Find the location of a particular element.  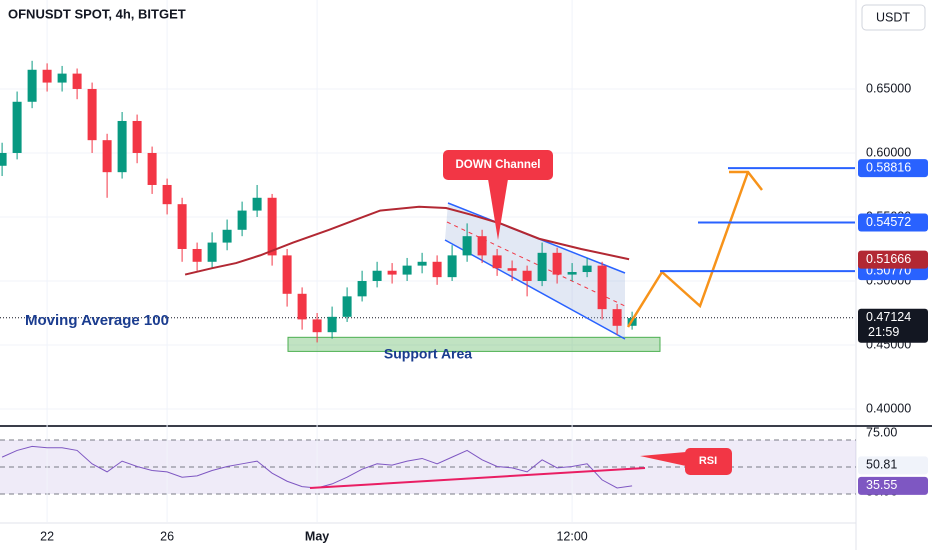

rsi-callout-box is located at coordinates (708, 461).